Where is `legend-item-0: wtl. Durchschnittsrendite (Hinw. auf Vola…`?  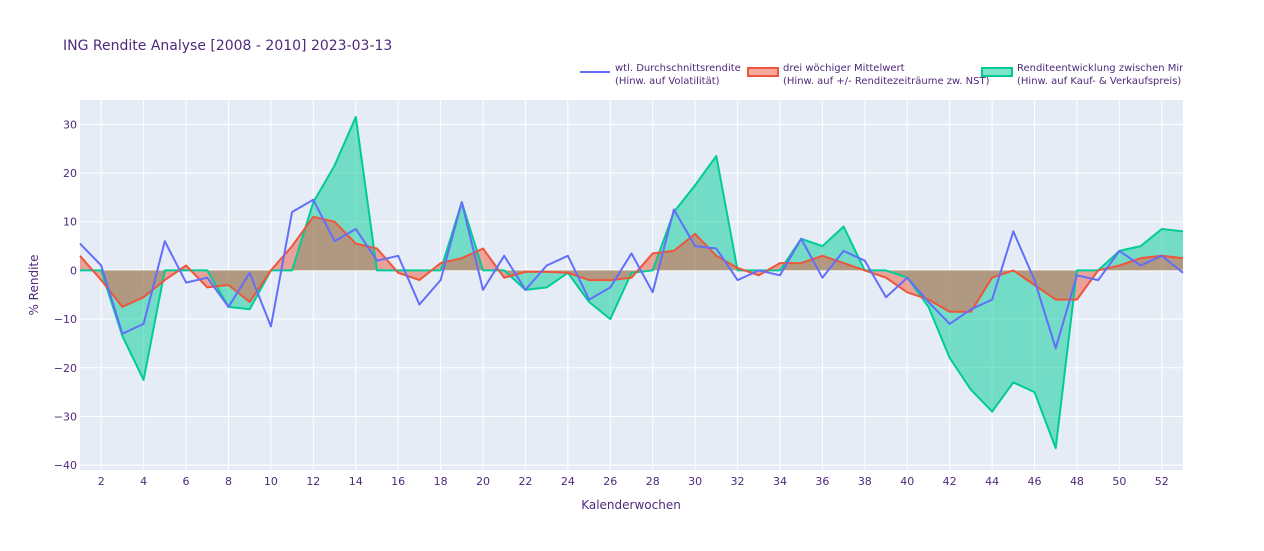 legend-item-0: wtl. Durchschnittsrendite (Hinw. auf Vola… is located at coordinates (660, 75).